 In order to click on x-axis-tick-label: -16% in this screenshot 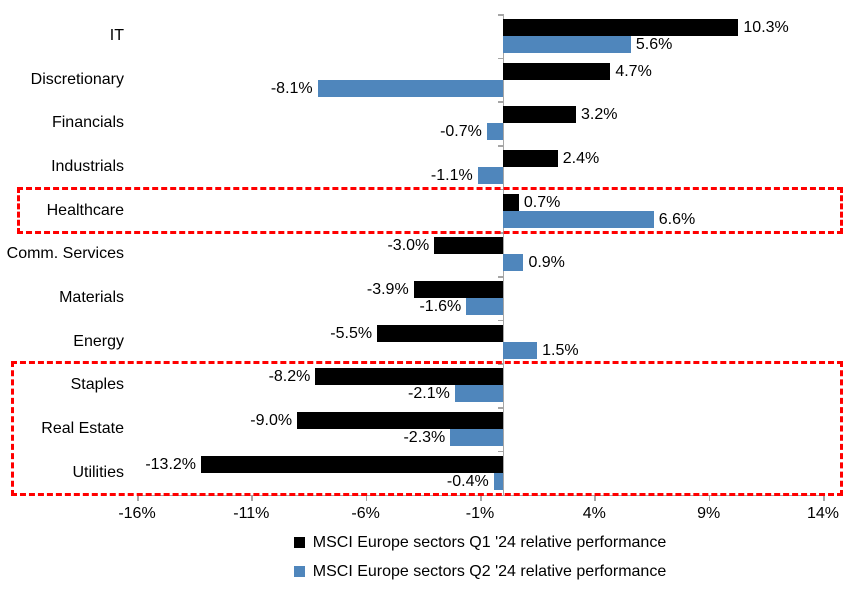, I will do `click(137, 513)`.